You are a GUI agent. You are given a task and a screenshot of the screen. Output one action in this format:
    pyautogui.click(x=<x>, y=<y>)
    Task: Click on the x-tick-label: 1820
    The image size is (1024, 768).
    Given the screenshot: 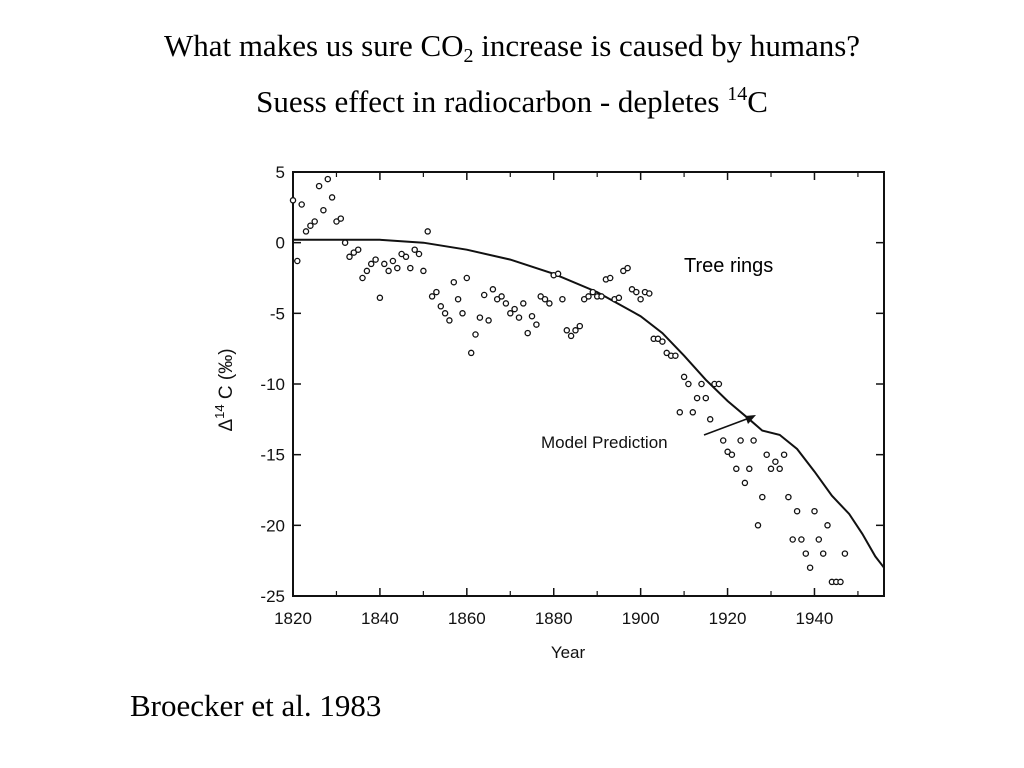 What is the action you would take?
    pyautogui.click(x=293, y=618)
    